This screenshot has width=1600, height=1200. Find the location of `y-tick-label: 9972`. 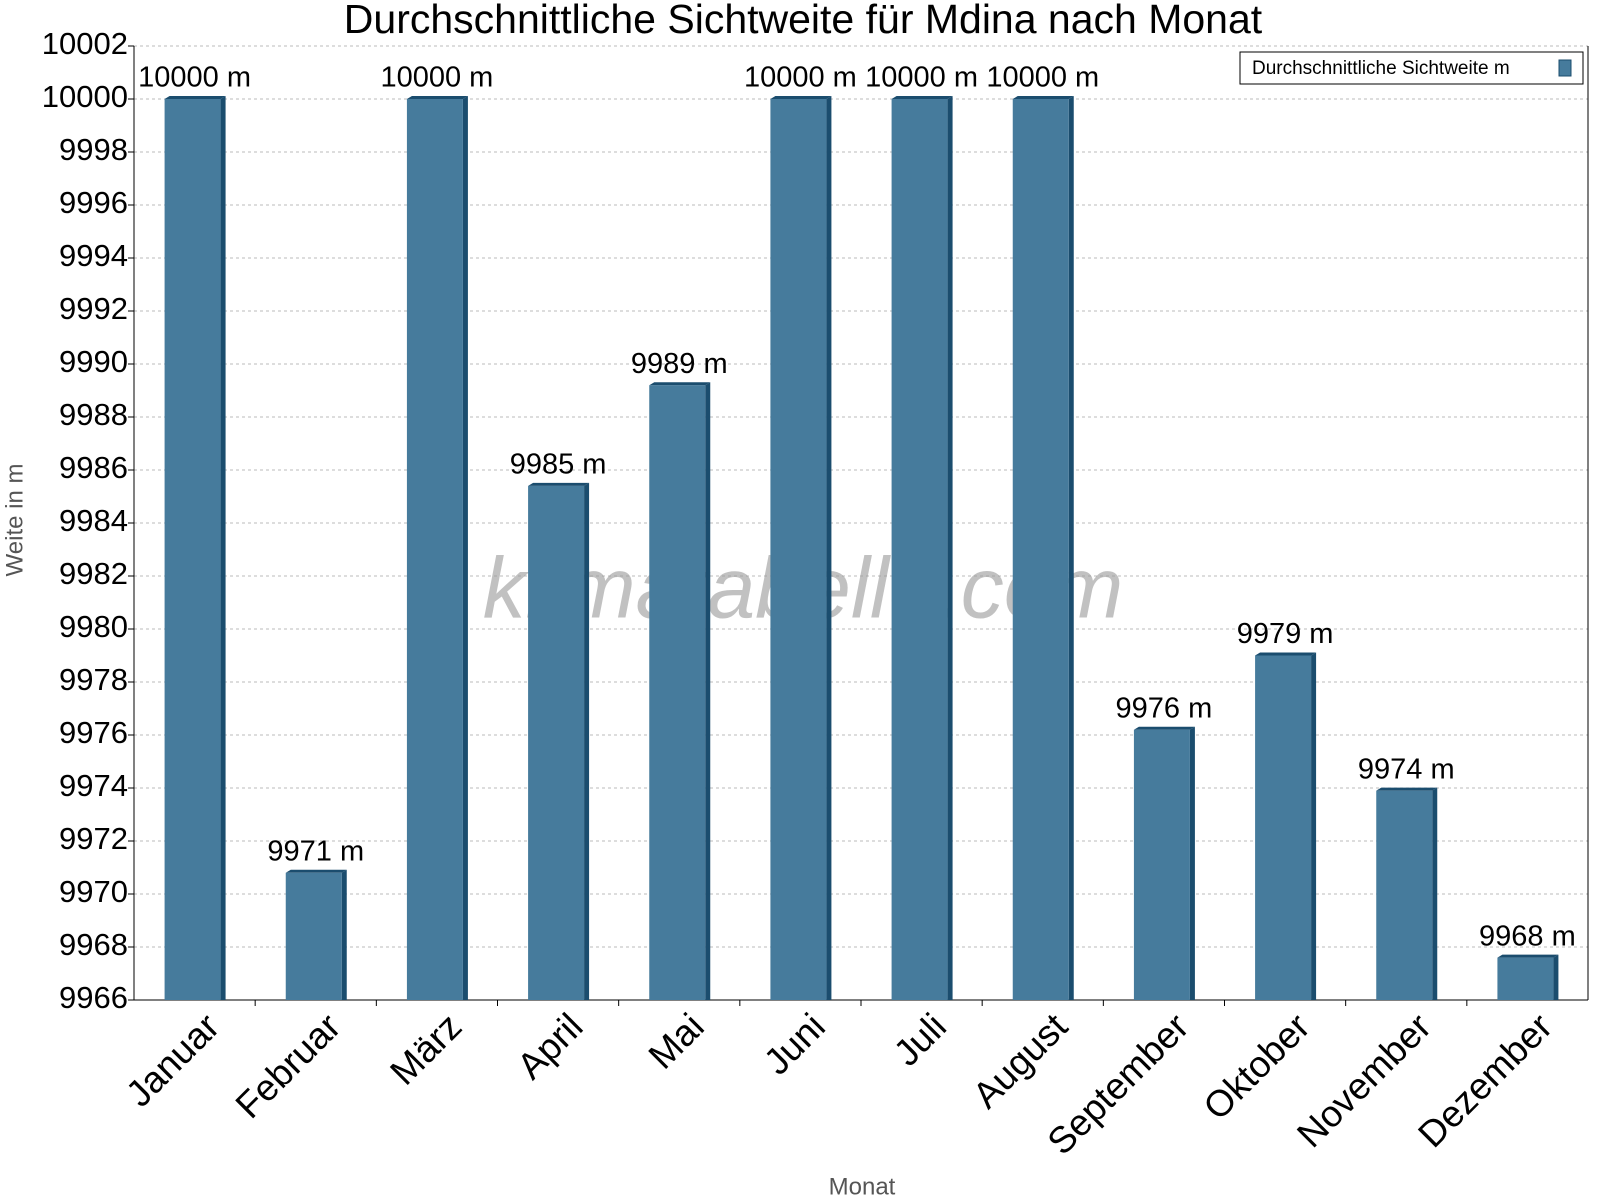

y-tick-label: 9972 is located at coordinates (93, 838).